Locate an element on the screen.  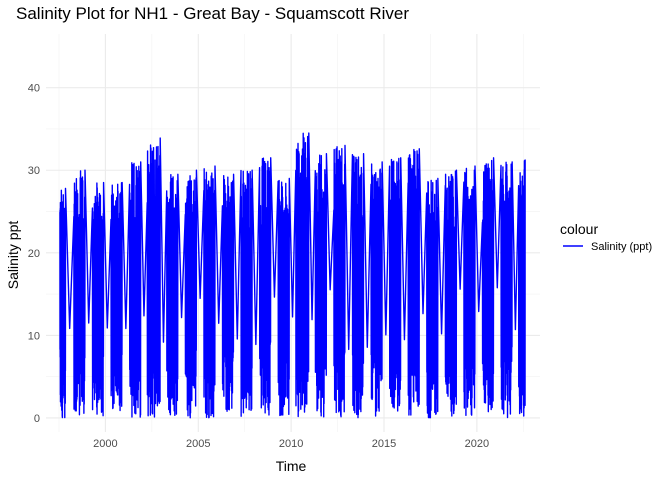
y-tick-label: 10 is located at coordinates (34, 336).